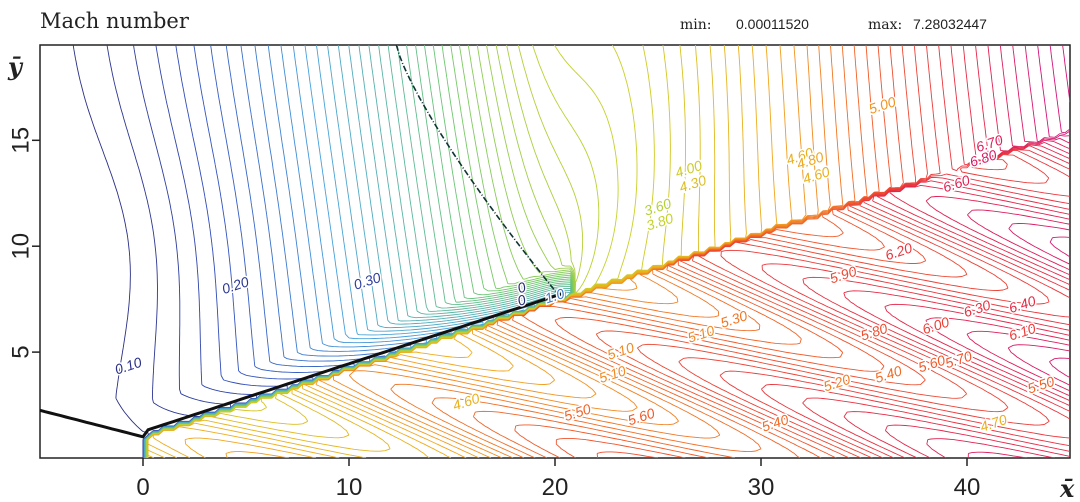 The width and height of the screenshot is (1080, 502). I want to click on contour-label: 6.00, so click(935, 326).